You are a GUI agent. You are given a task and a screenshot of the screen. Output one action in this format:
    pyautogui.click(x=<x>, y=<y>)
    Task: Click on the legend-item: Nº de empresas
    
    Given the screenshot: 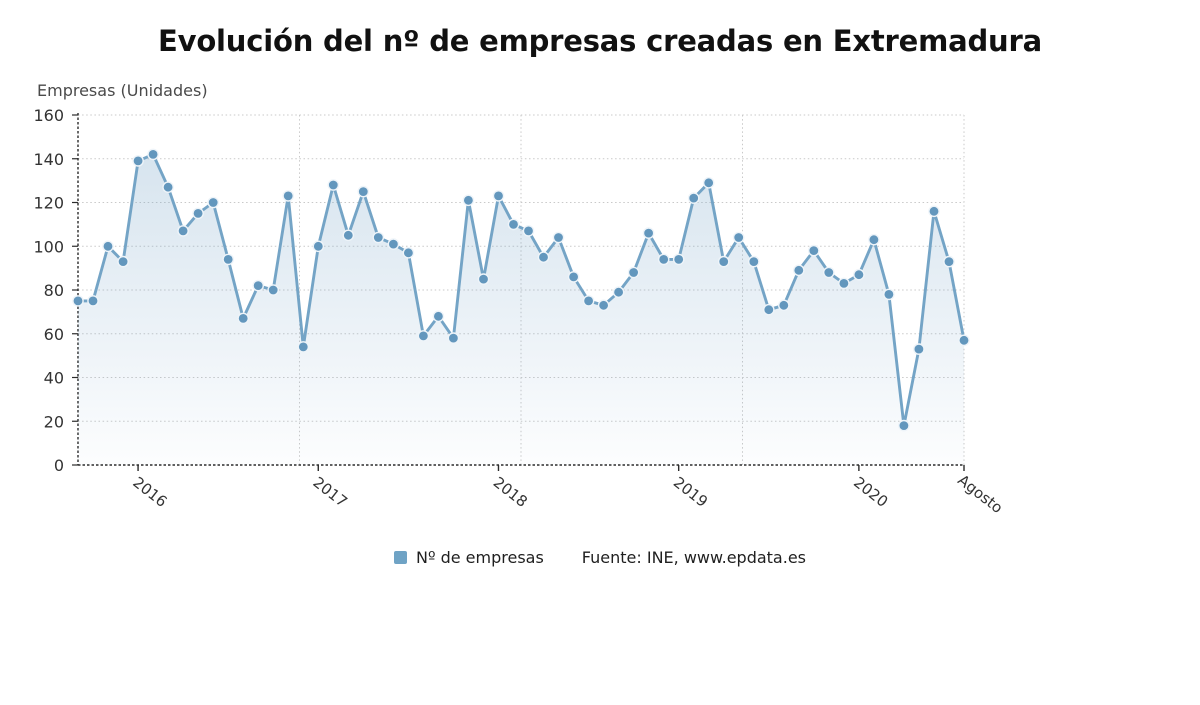 What is the action you would take?
    pyautogui.click(x=468, y=557)
    